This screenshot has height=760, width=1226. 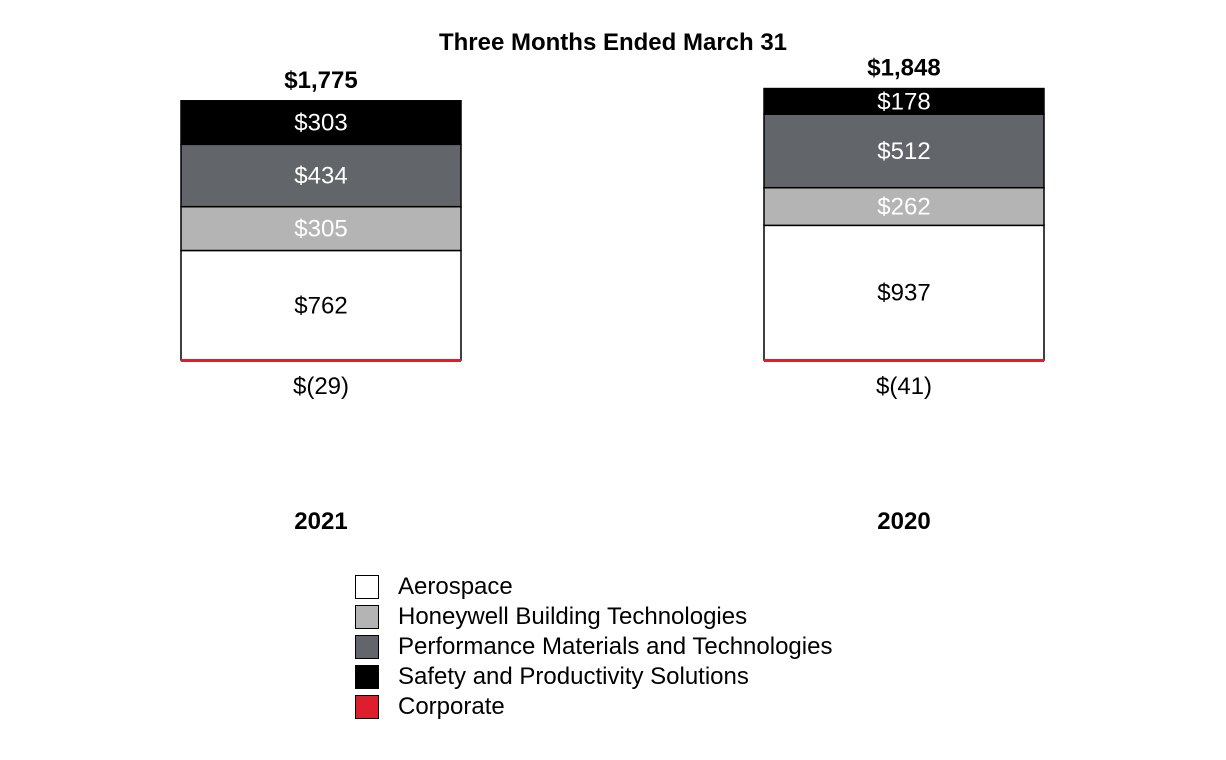 I want to click on category-label-2020: 2020, so click(x=903, y=521).